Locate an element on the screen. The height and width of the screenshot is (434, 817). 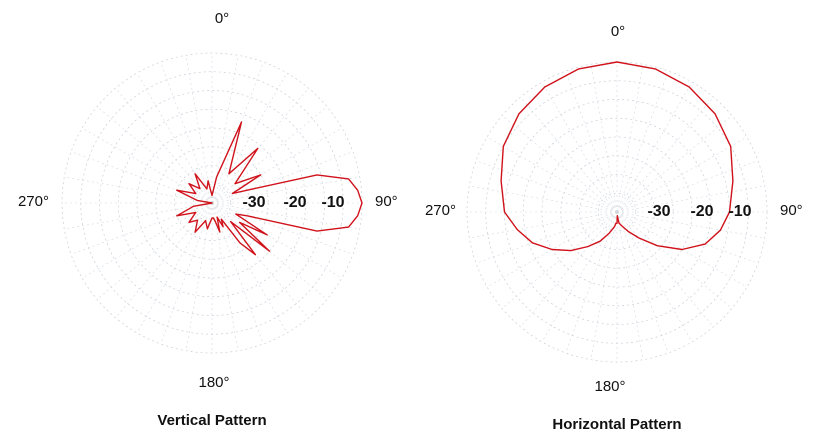
vertical-ring-label-minus10: -10 is located at coordinates (332, 202).